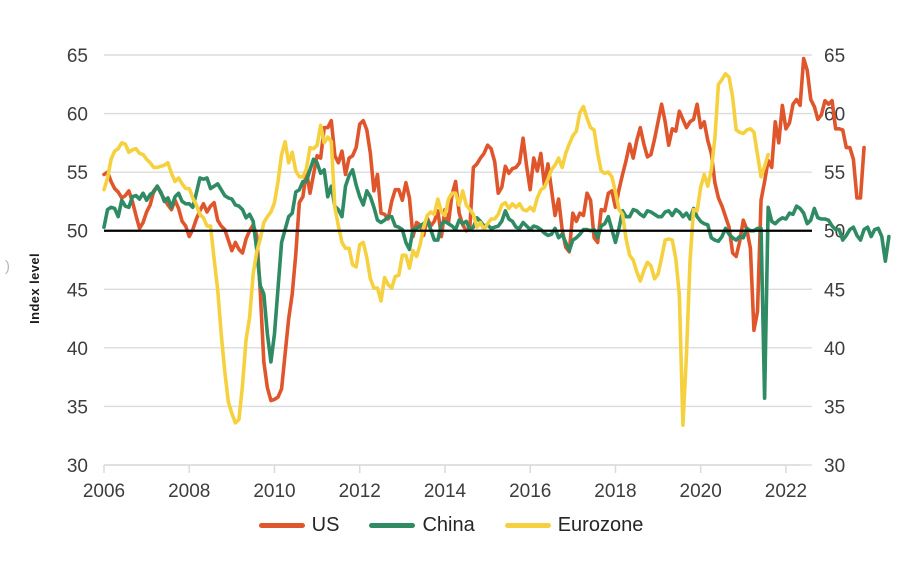 The height and width of the screenshot is (562, 902). What do you see at coordinates (77, 115) in the screenshot?
I see `y-tick-label-left: 60` at bounding box center [77, 115].